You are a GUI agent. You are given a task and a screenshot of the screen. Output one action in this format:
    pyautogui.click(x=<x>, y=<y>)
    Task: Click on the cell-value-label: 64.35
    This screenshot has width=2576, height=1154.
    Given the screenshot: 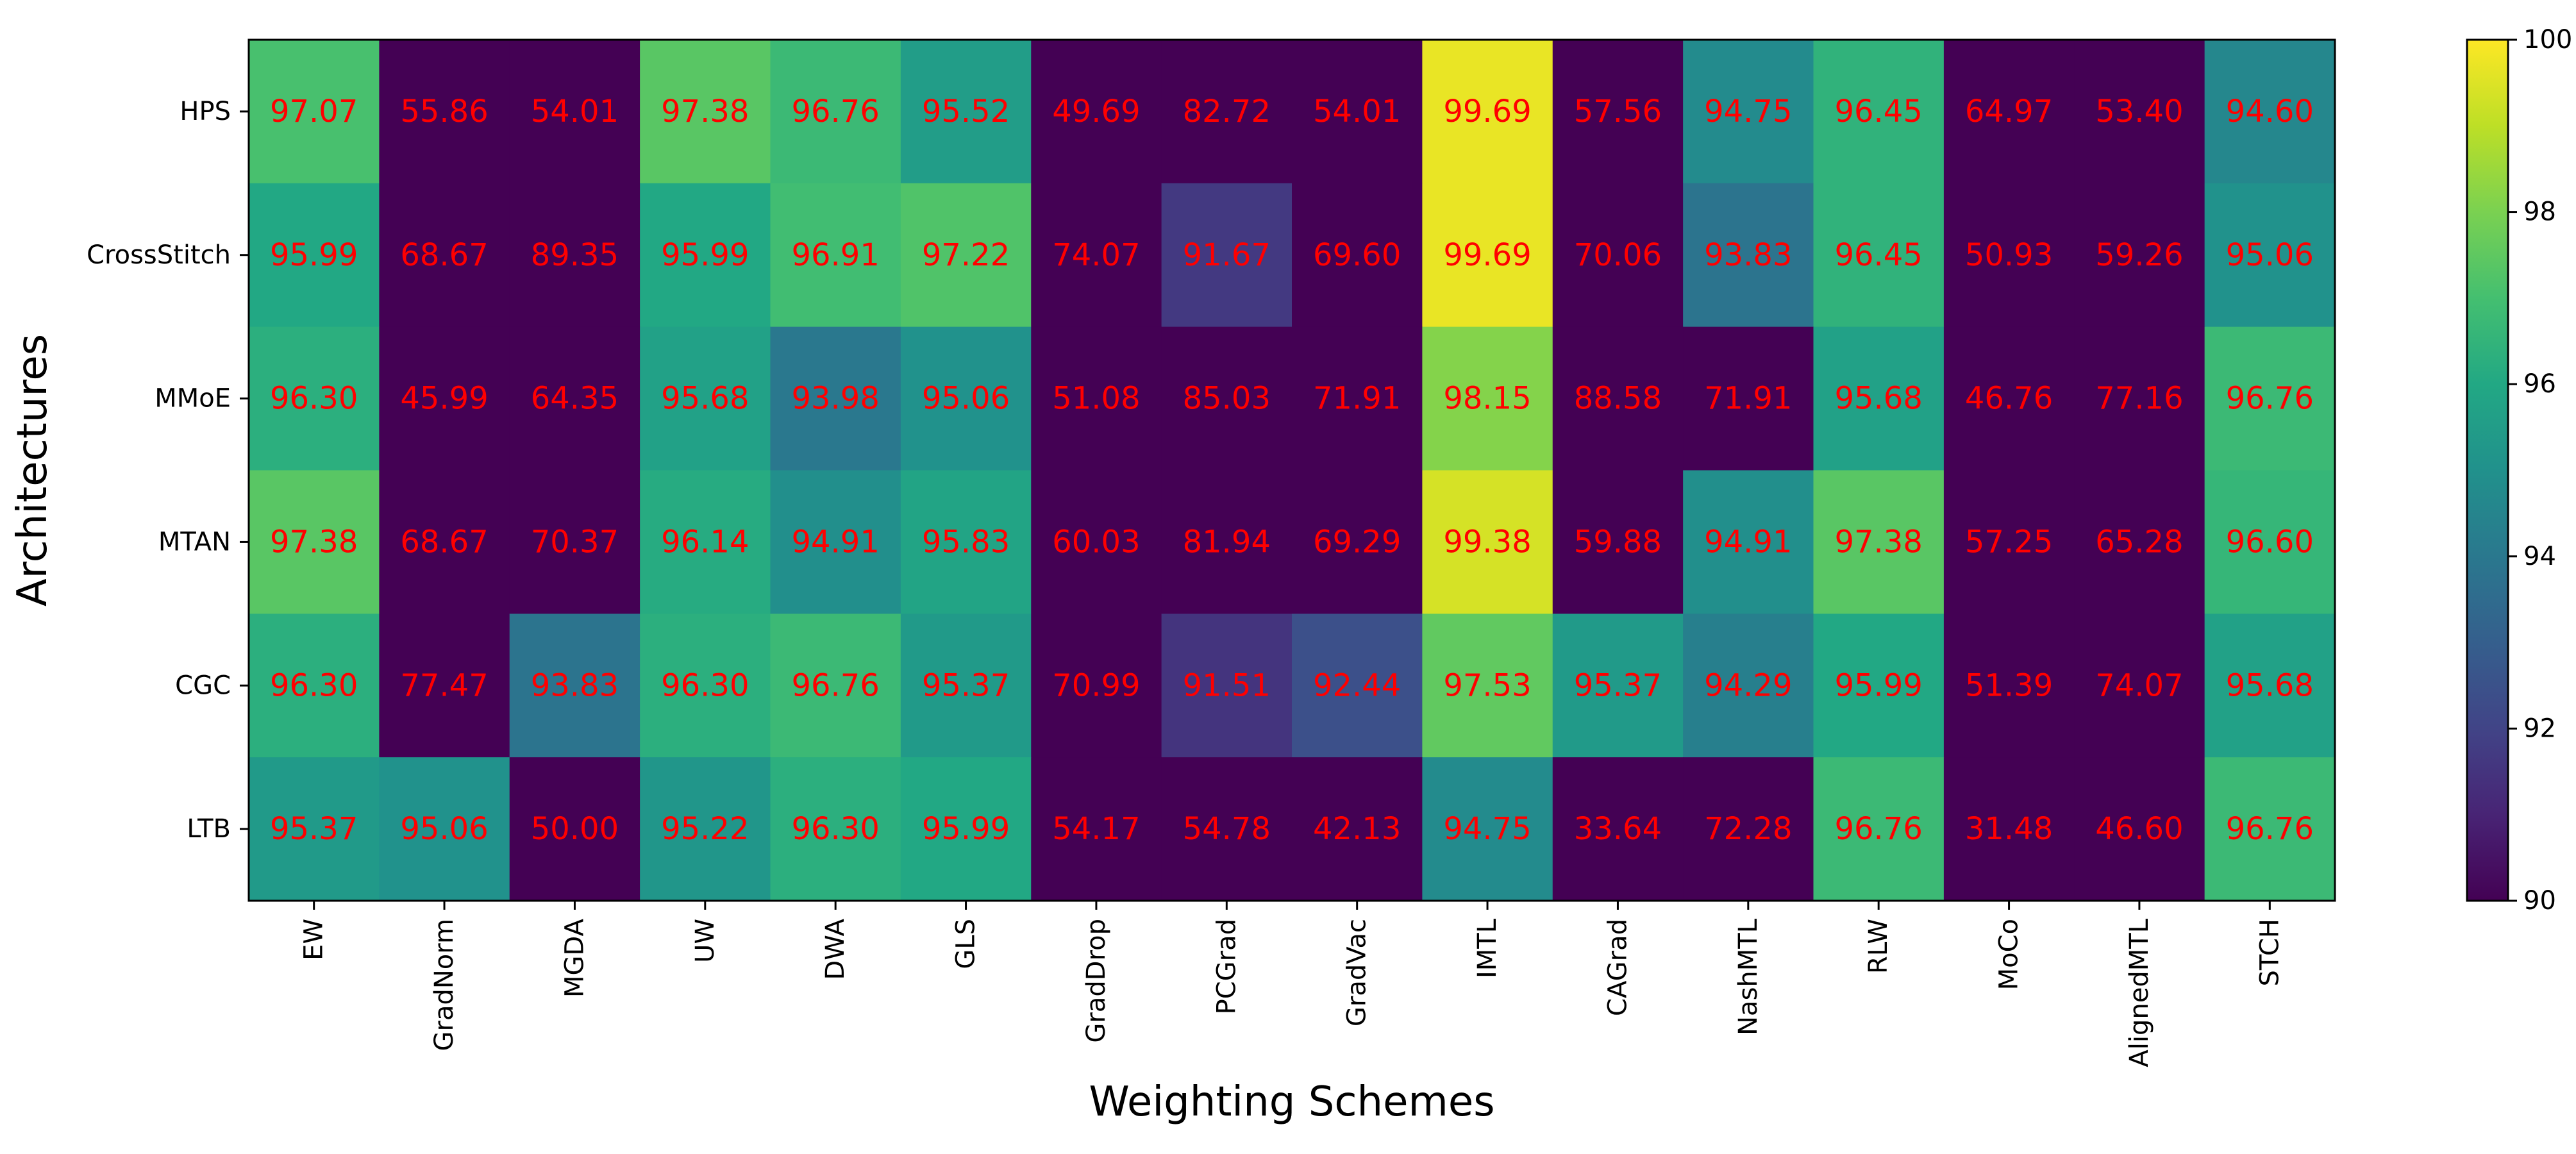 What is the action you would take?
    pyautogui.click(x=575, y=399)
    